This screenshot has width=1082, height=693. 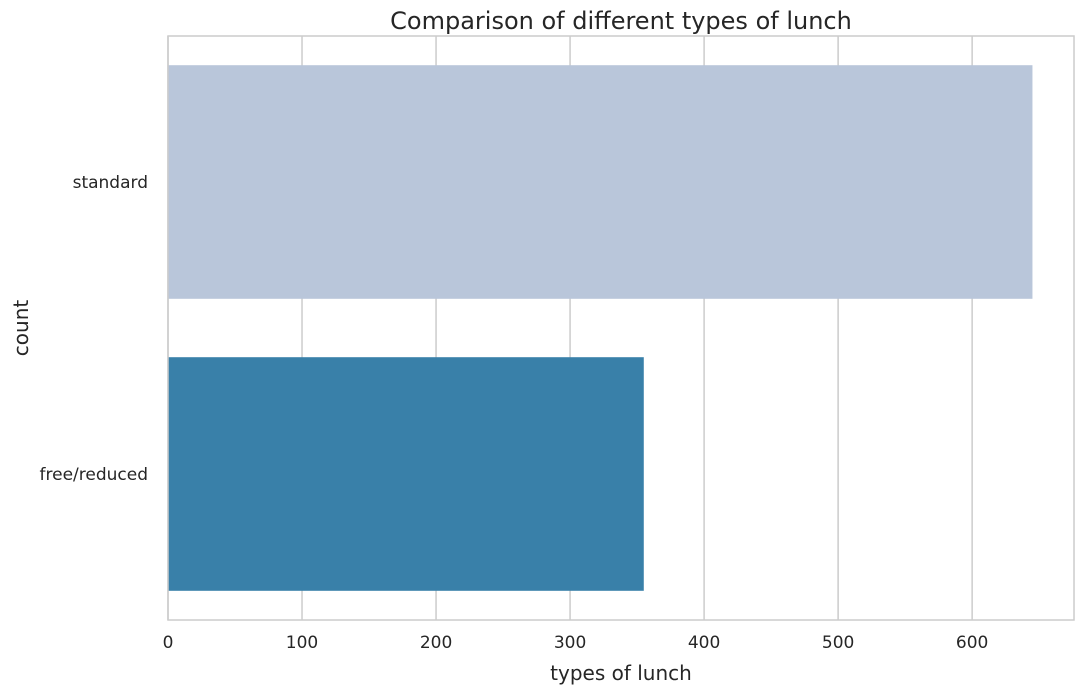 What do you see at coordinates (406, 474) in the screenshot?
I see `bar` at bounding box center [406, 474].